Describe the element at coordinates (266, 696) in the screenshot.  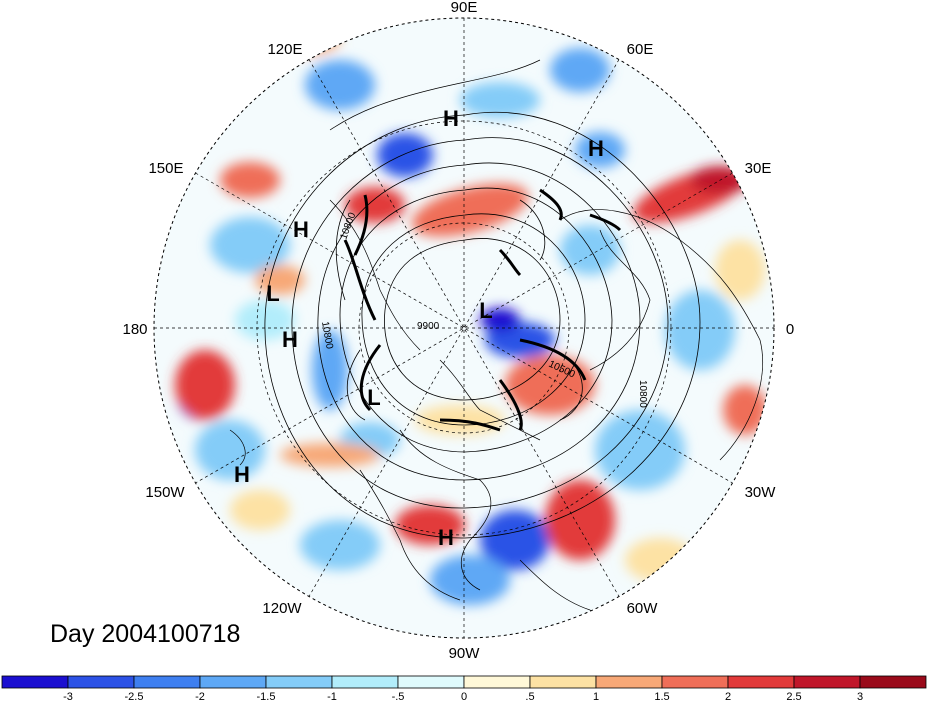
I see `colorbar-tick-label: -1.5` at that location.